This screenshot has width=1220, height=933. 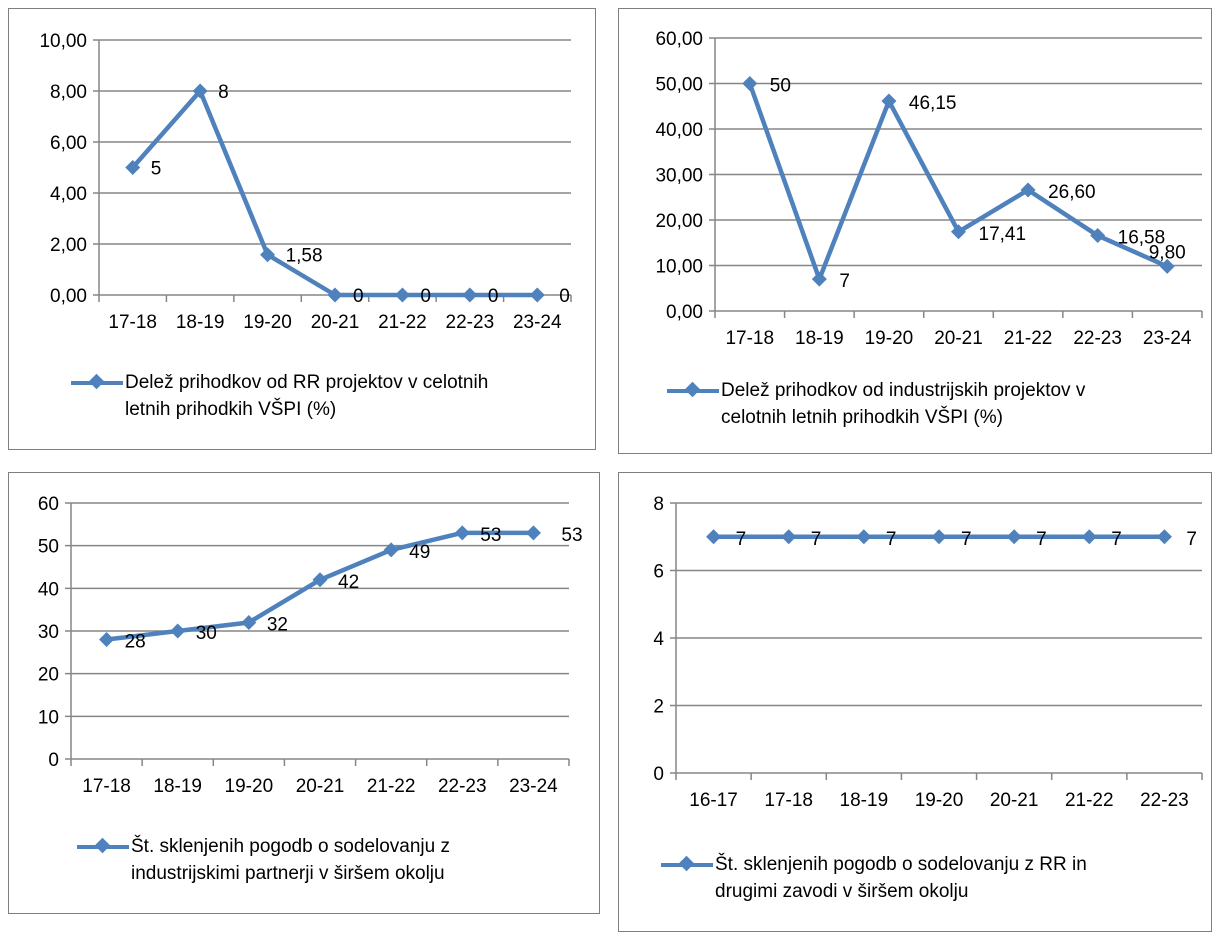 What do you see at coordinates (658, 572) in the screenshot?
I see `y-tick-label: 6` at bounding box center [658, 572].